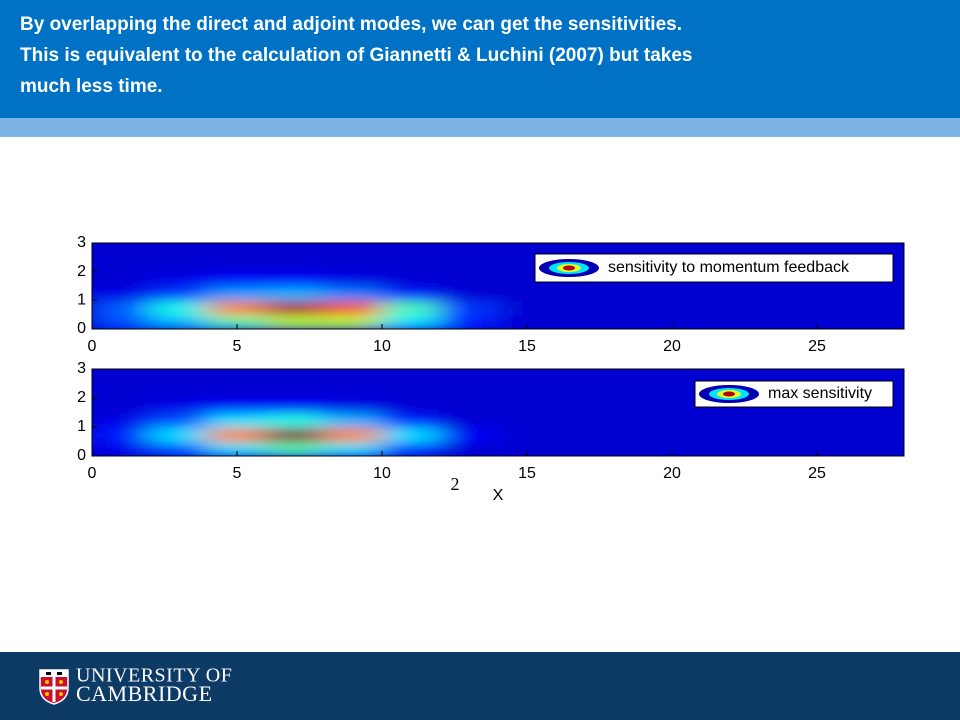 The height and width of the screenshot is (720, 960). I want to click on footer-line: UNIVERSITY OF, so click(154, 676).